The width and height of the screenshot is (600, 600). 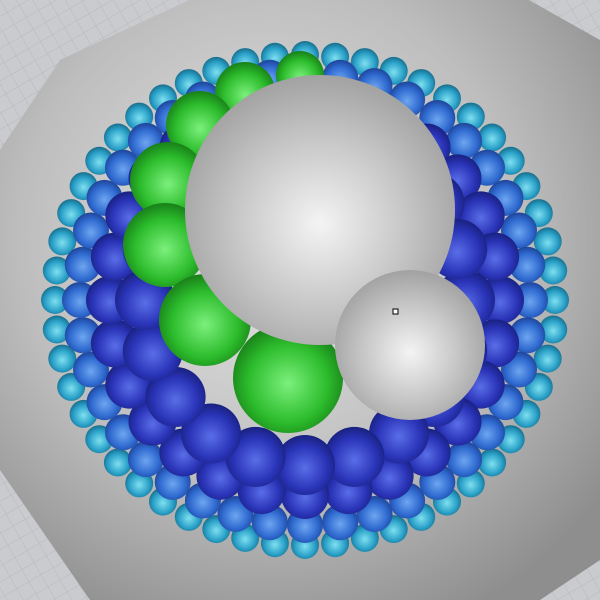 What do you see at coordinates (410, 345) in the screenshot?
I see `gray-sphere` at bounding box center [410, 345].